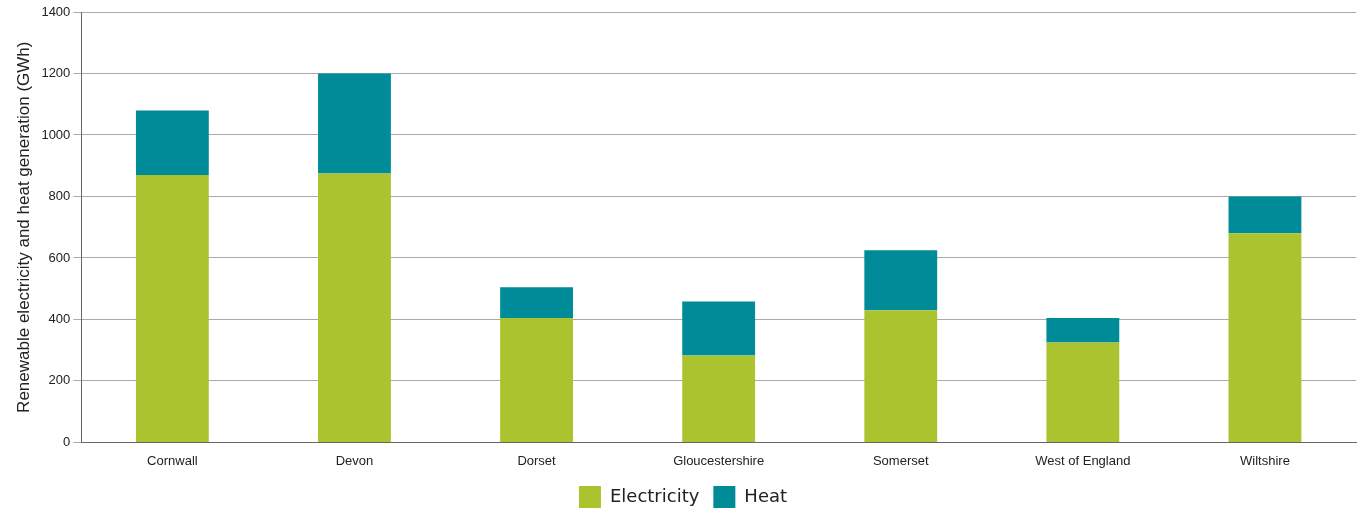 The height and width of the screenshot is (518, 1366). I want to click on y-tick-label: 200, so click(59, 380).